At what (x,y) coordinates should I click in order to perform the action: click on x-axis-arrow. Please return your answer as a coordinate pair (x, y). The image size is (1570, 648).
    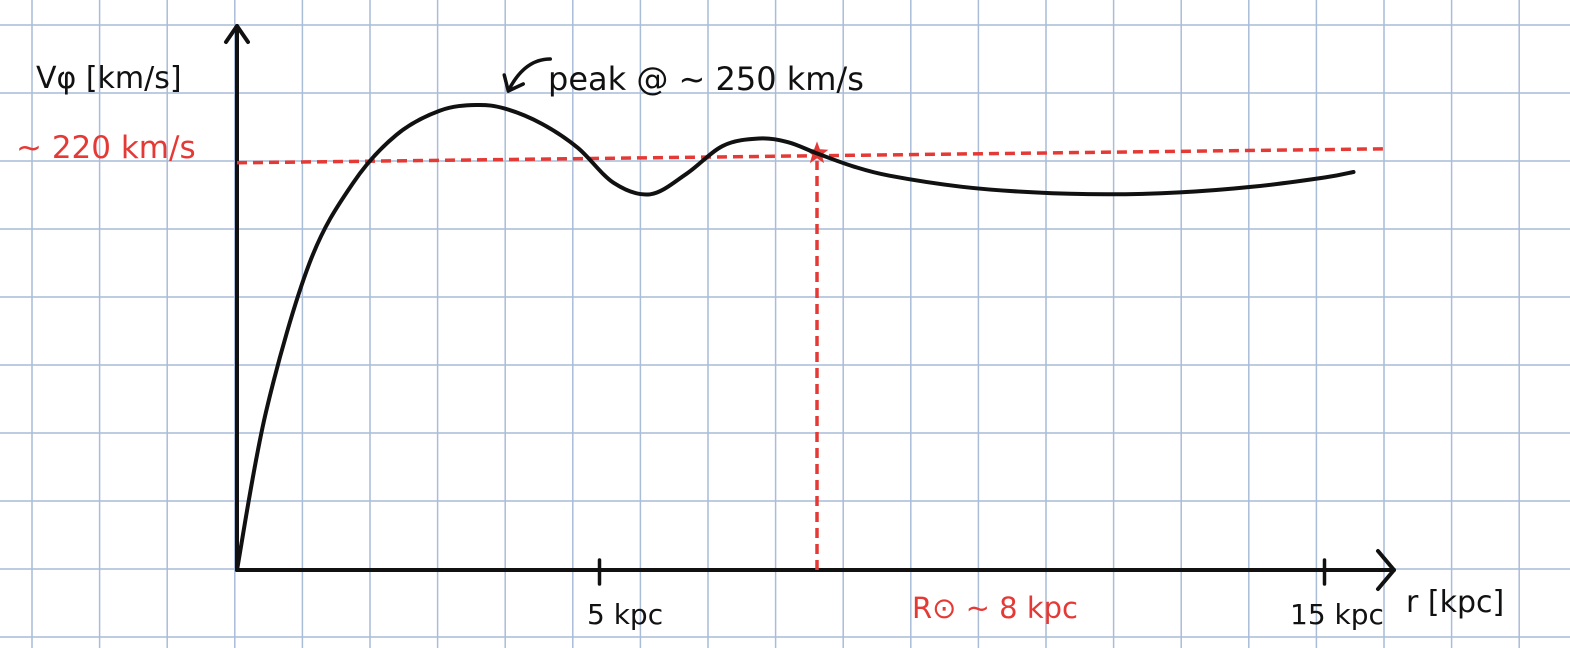
    Looking at the image, I should click on (1386, 570).